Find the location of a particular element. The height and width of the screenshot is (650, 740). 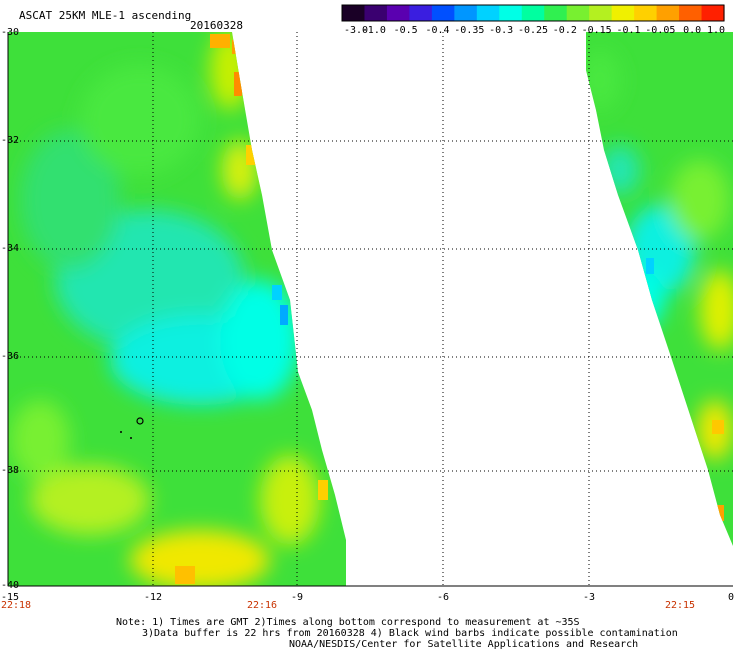

lat-label: -38 is located at coordinates (10, 470).